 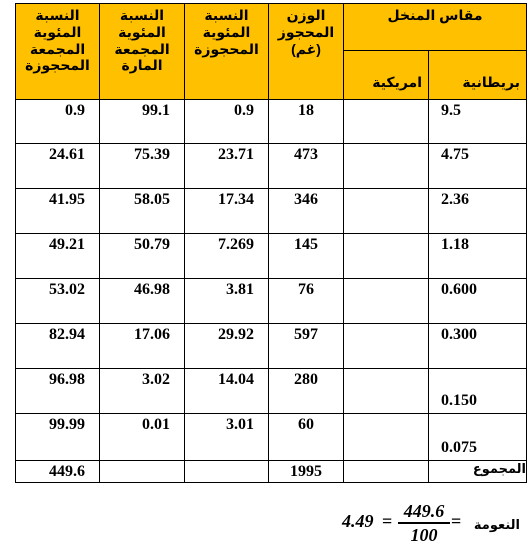 I want to click on cell-cum-retained: 41.95, so click(x=57, y=211).